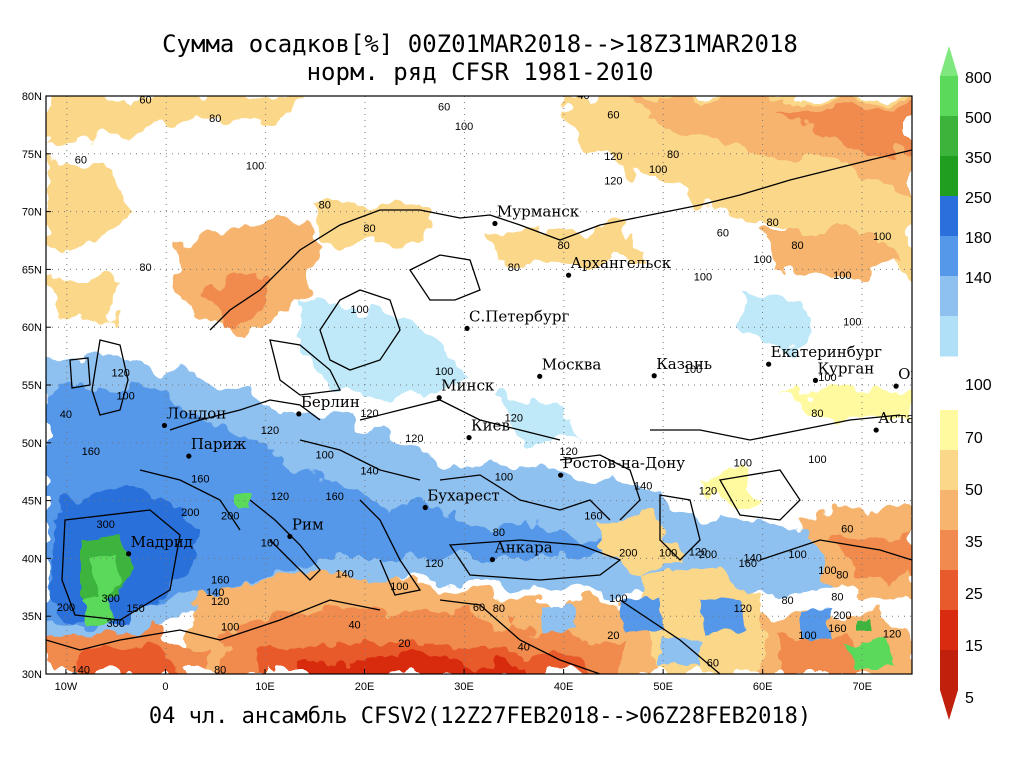 The width and height of the screenshot is (1024, 768). Describe the element at coordinates (464, 687) in the screenshot. I see `lon-label: 30E` at that location.